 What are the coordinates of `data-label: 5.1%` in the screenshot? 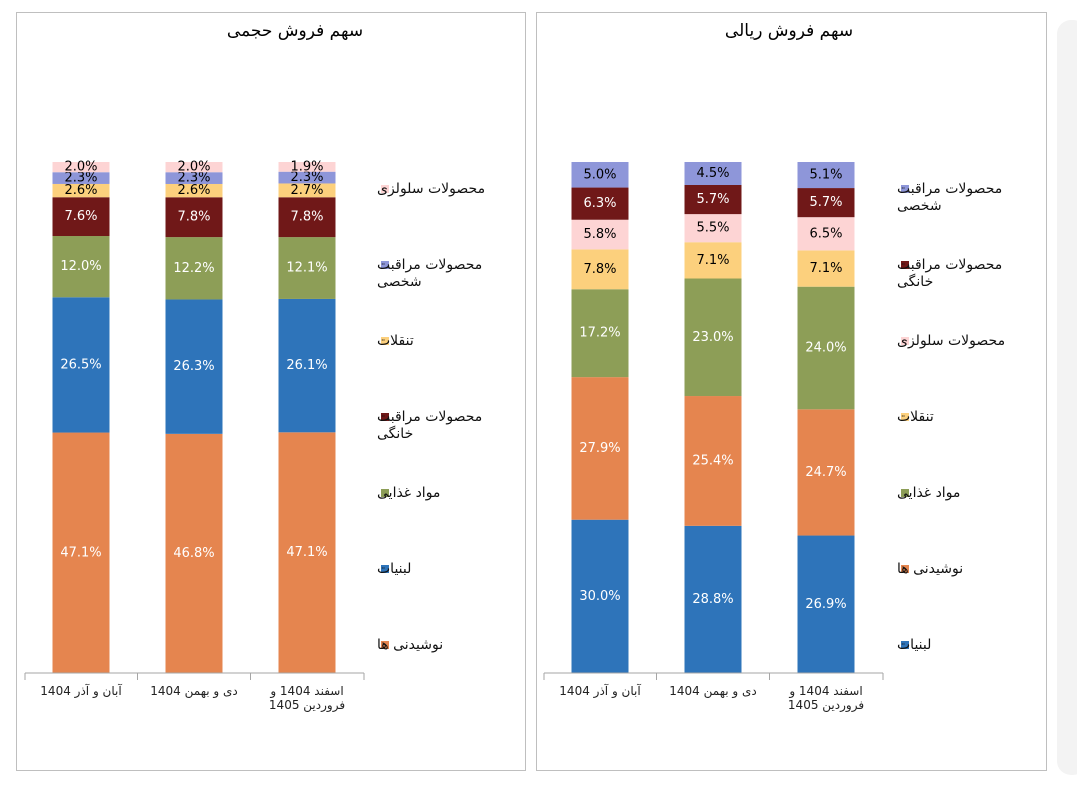 It's located at (825, 175).